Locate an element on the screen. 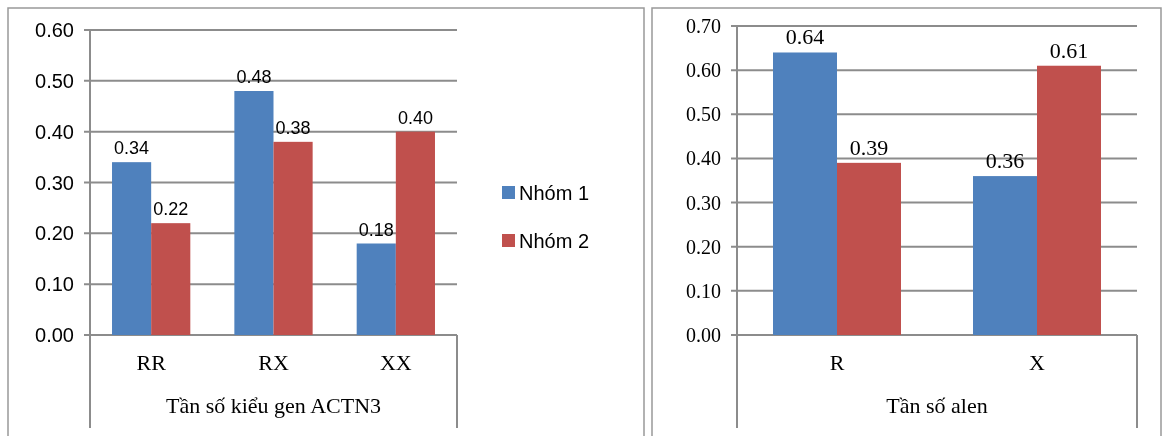  x-tick-label: RX is located at coordinates (273, 362).